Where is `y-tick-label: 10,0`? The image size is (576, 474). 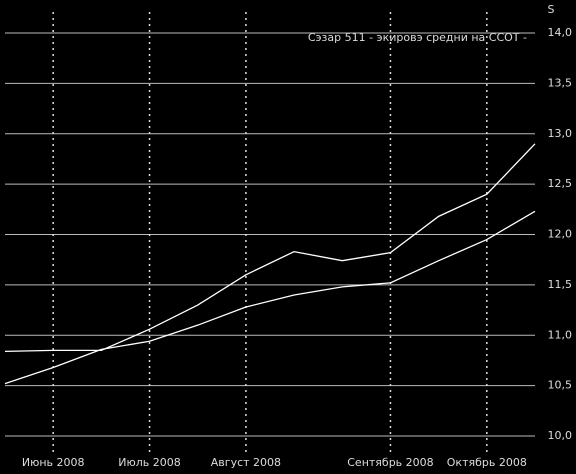 y-tick-label: 10,0 is located at coordinates (560, 435).